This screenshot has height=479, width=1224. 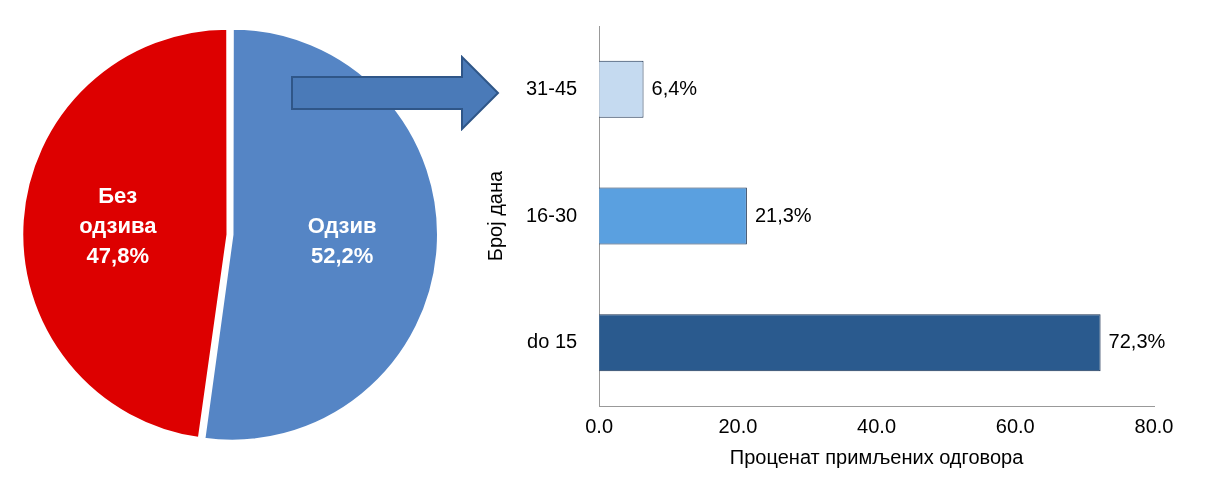 What do you see at coordinates (342, 226) in the screenshot?
I see `slice-label: Одзив` at bounding box center [342, 226].